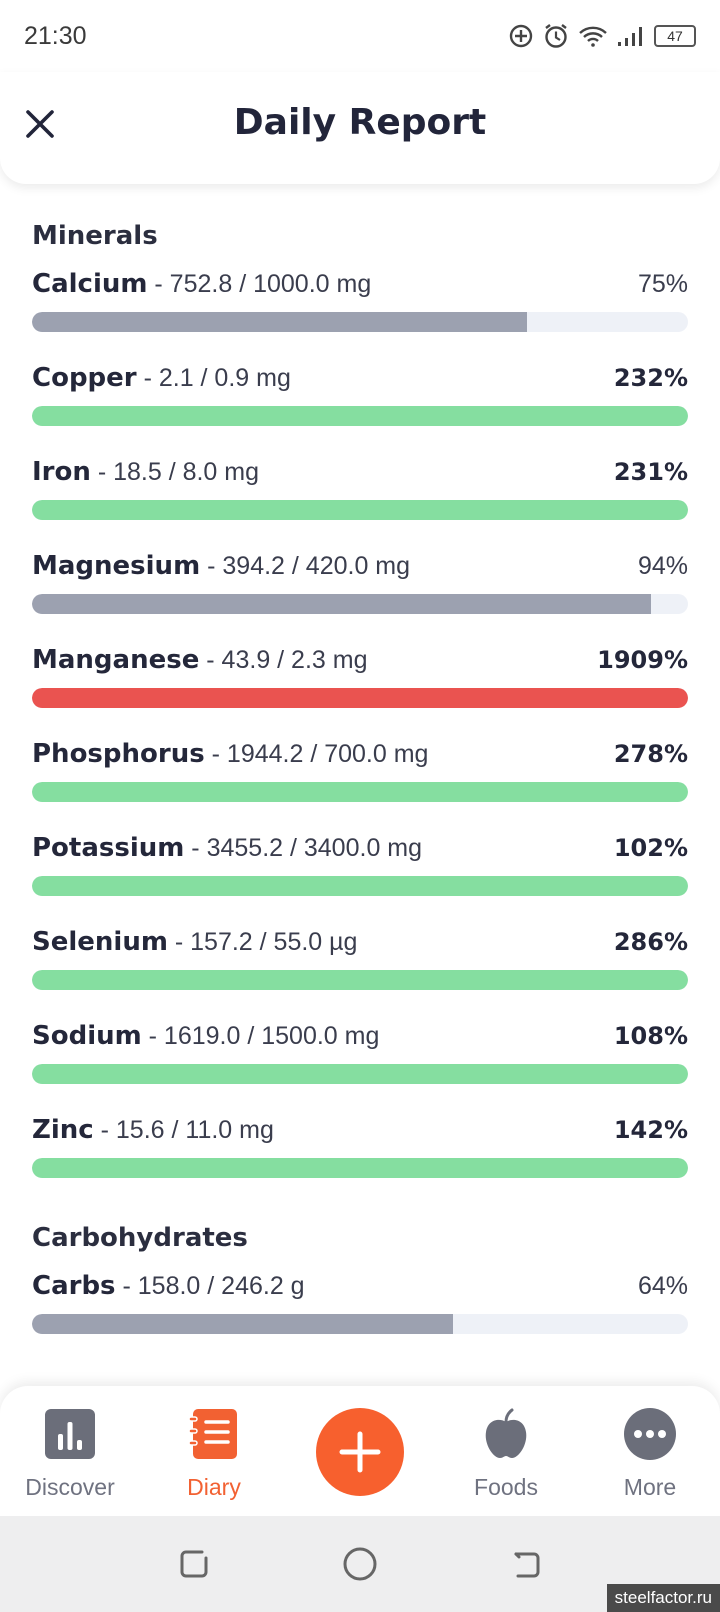 The width and height of the screenshot is (720, 1612). What do you see at coordinates (140, 1238) in the screenshot?
I see `section-title-carbohydrates: Carbohydrates` at bounding box center [140, 1238].